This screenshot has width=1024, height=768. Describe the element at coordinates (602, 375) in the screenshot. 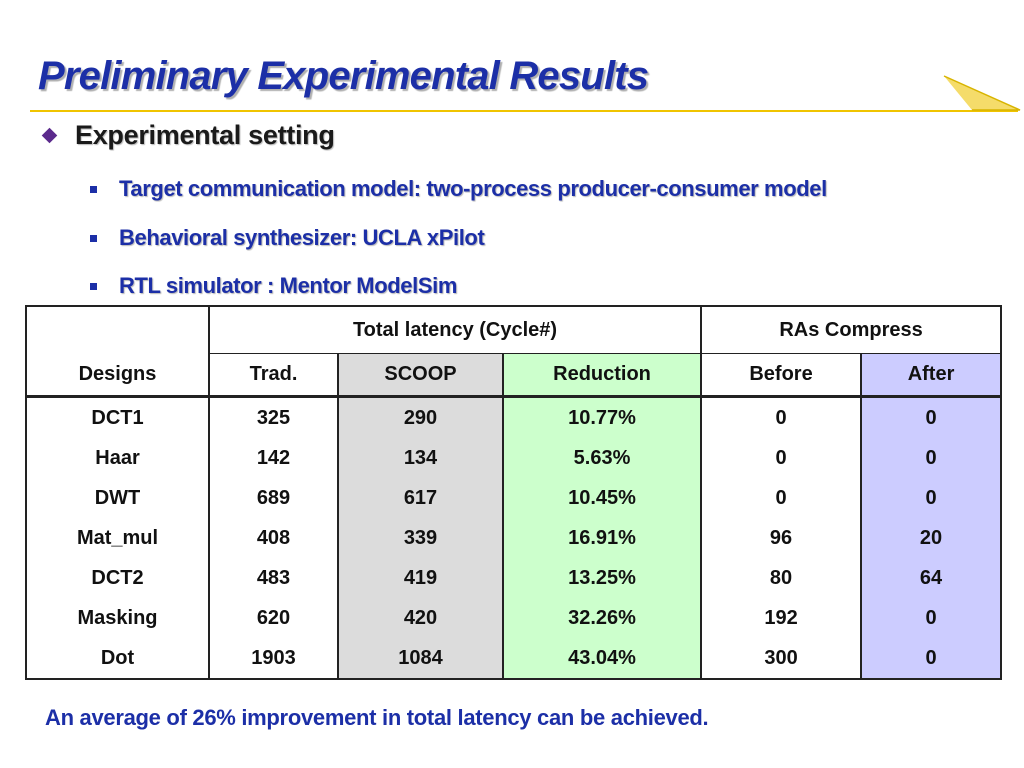

I see `column-header-reduction: Reduction` at that location.